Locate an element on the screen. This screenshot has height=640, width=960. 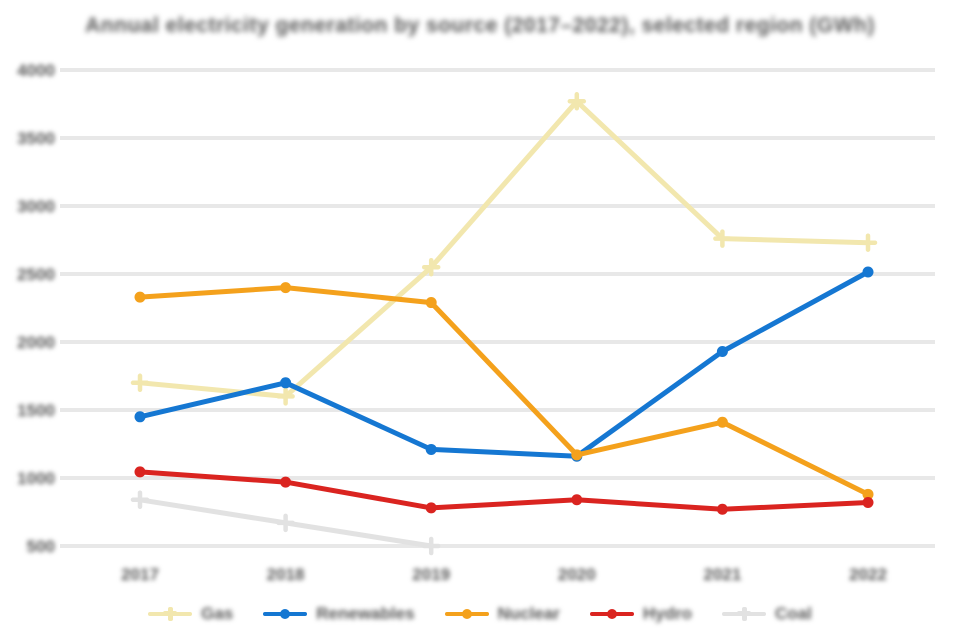
legend-item-nuclear: Nuclear is located at coordinates (502, 614).